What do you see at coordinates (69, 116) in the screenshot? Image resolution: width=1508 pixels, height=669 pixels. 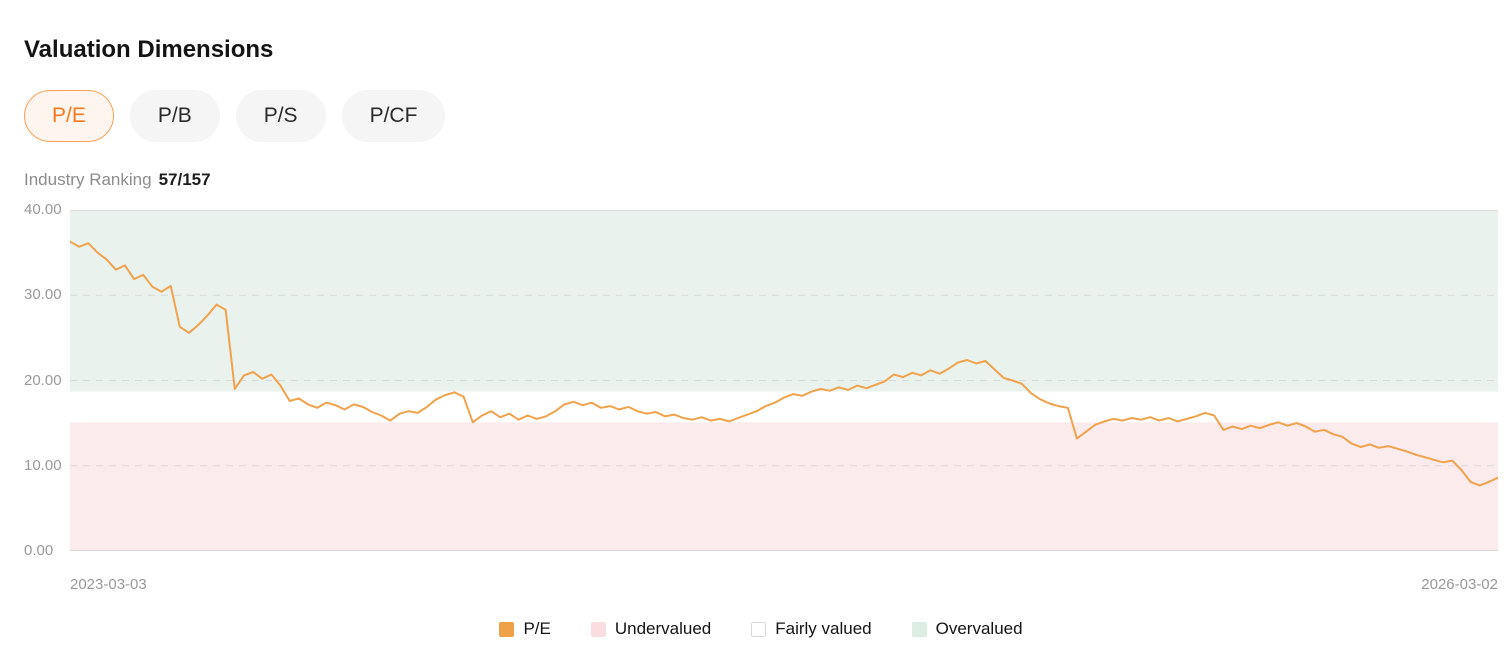 I see `tab-pe: P/E` at bounding box center [69, 116].